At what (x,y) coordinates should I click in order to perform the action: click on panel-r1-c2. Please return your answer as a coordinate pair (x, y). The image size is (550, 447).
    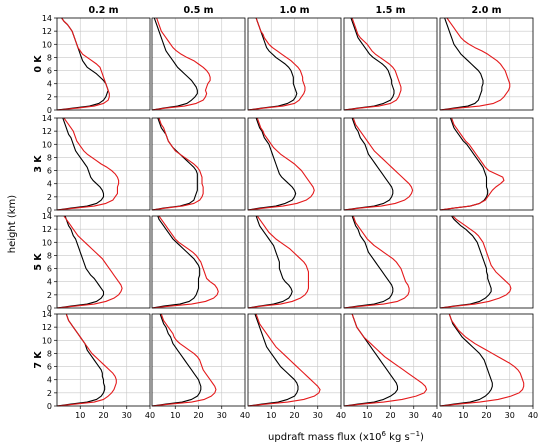
    Looking at the image, I should click on (294, 164).